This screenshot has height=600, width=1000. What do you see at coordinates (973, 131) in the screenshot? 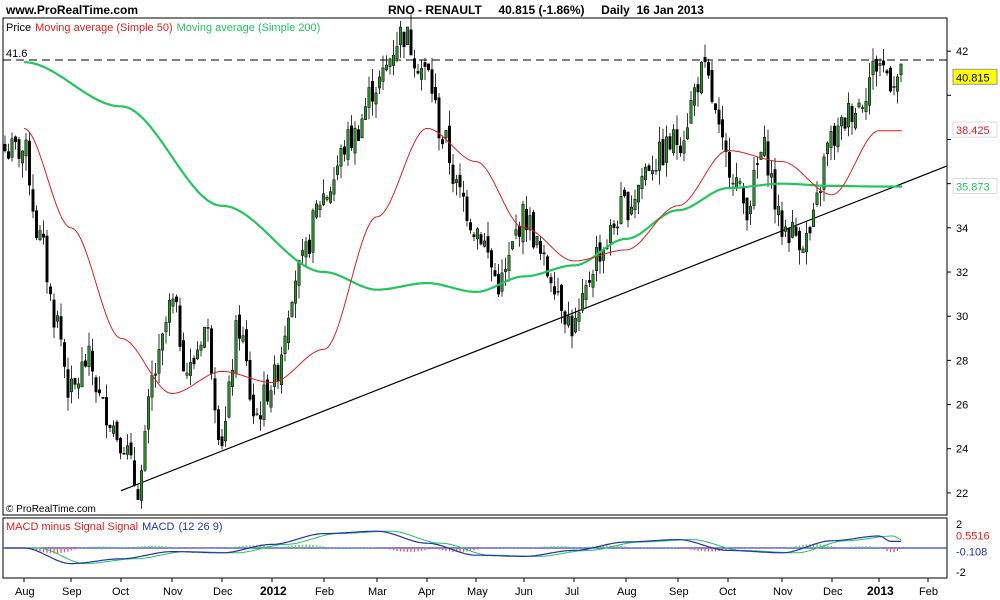
I see `value-badge-label: 38.425` at bounding box center [973, 131].